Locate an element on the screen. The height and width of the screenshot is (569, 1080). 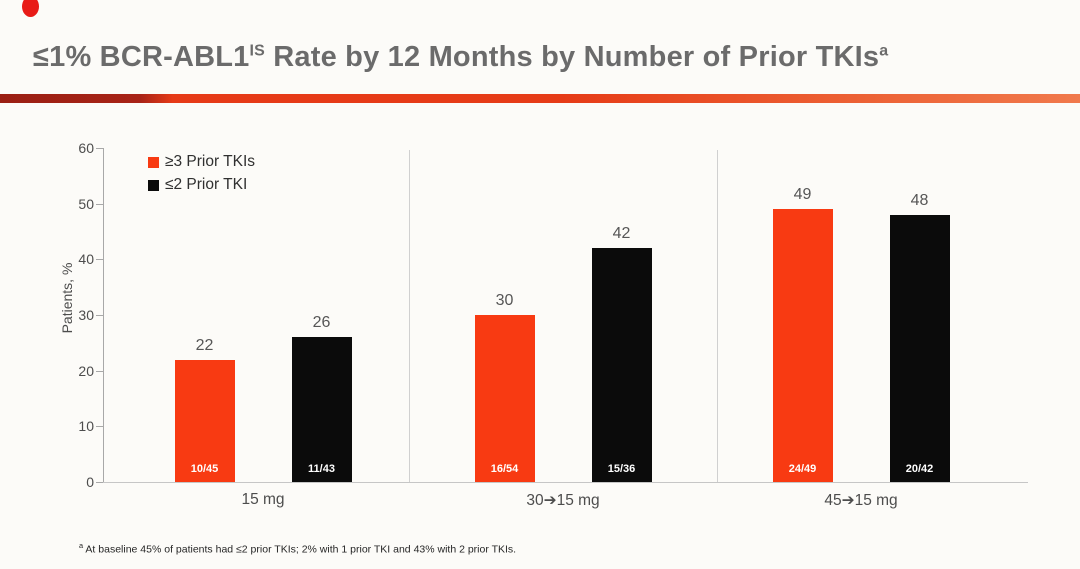
x-category-label: 30➔15 mg is located at coordinates (563, 500).